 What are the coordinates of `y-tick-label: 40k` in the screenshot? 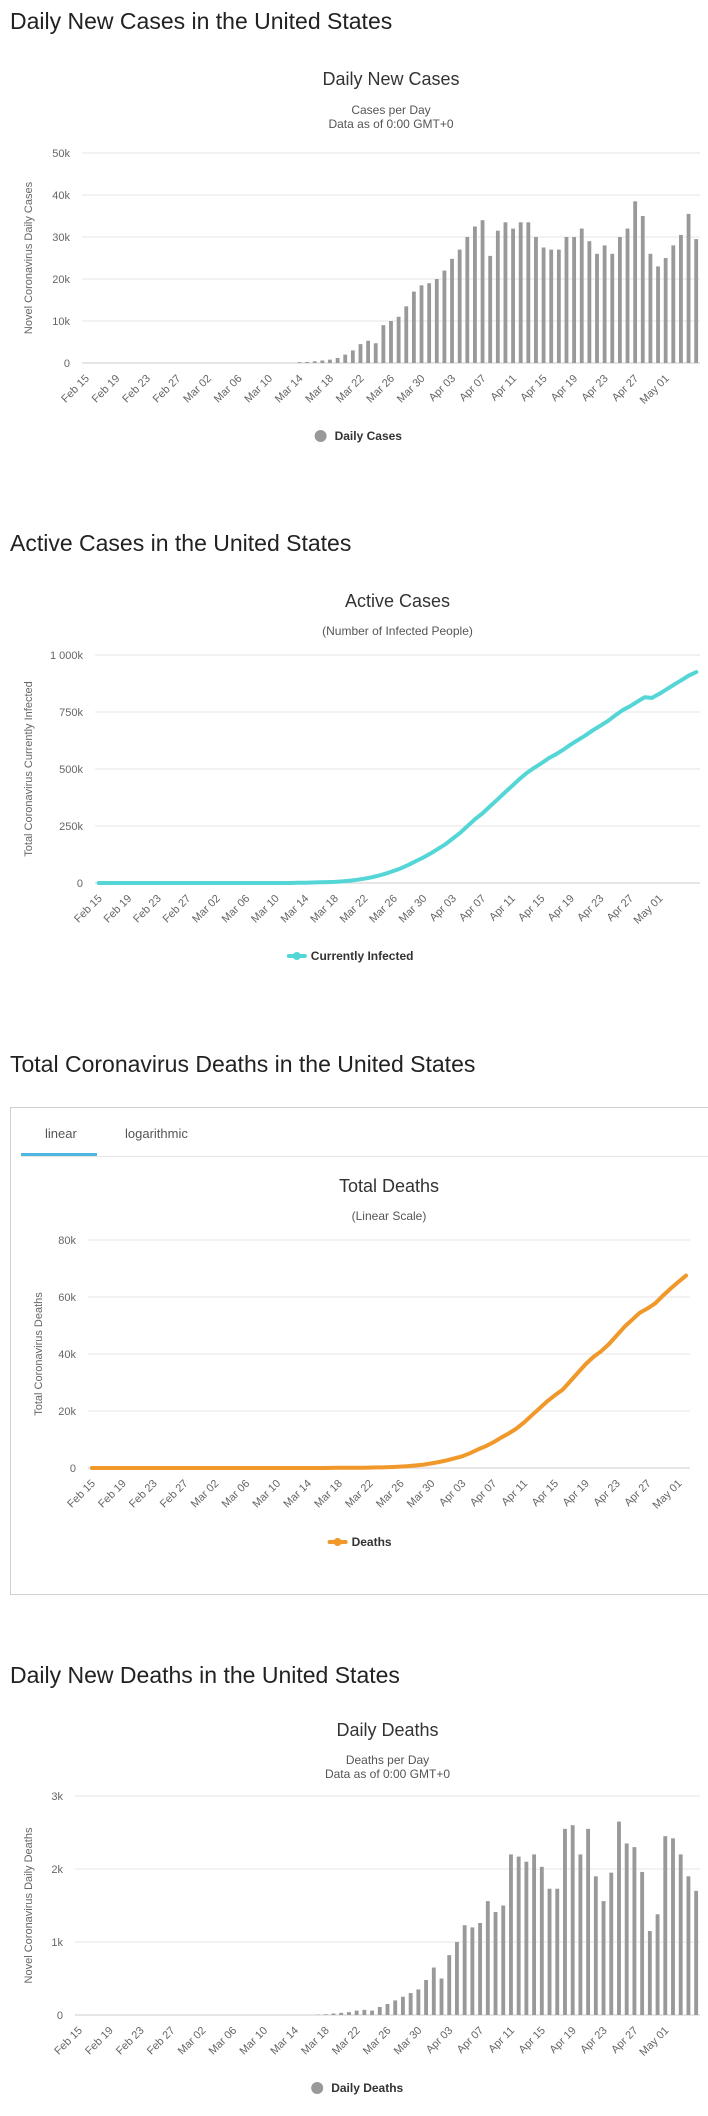 It's located at (67, 1355).